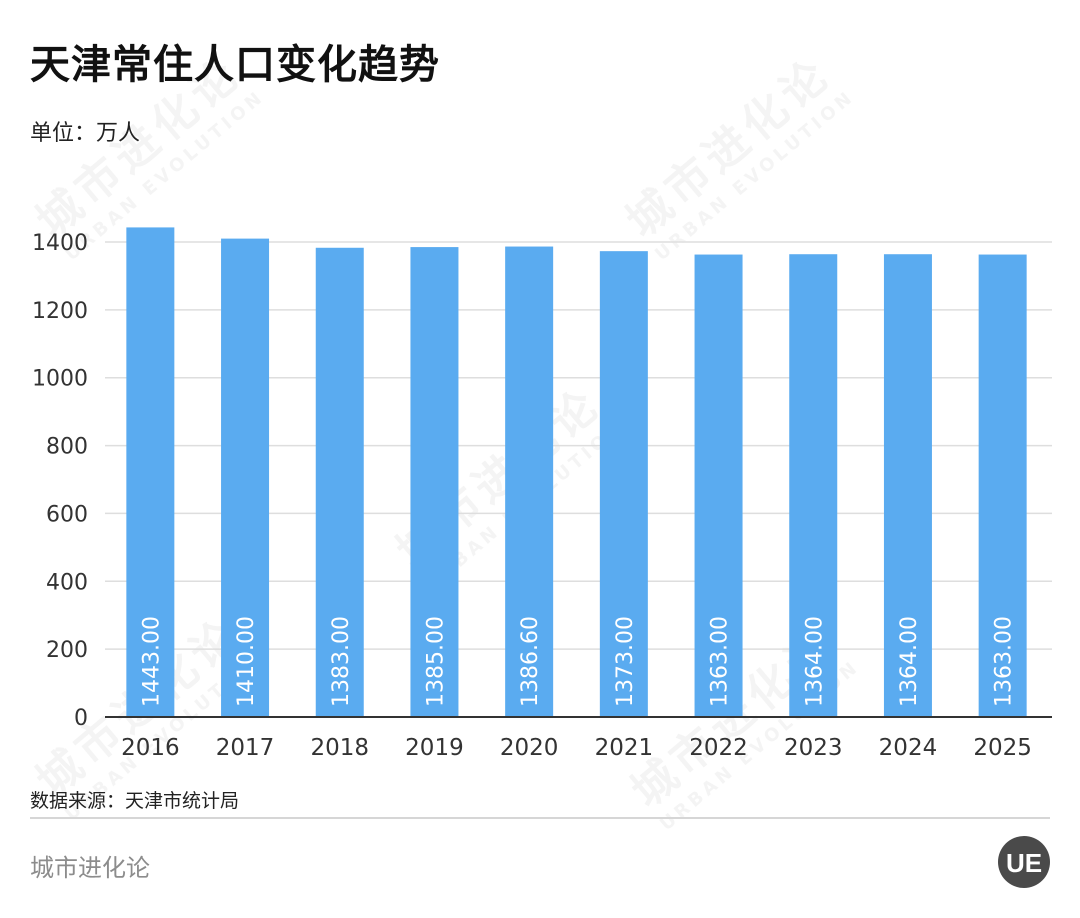  What do you see at coordinates (1002, 748) in the screenshot?
I see `x-tick-label: 2025` at bounding box center [1002, 748].